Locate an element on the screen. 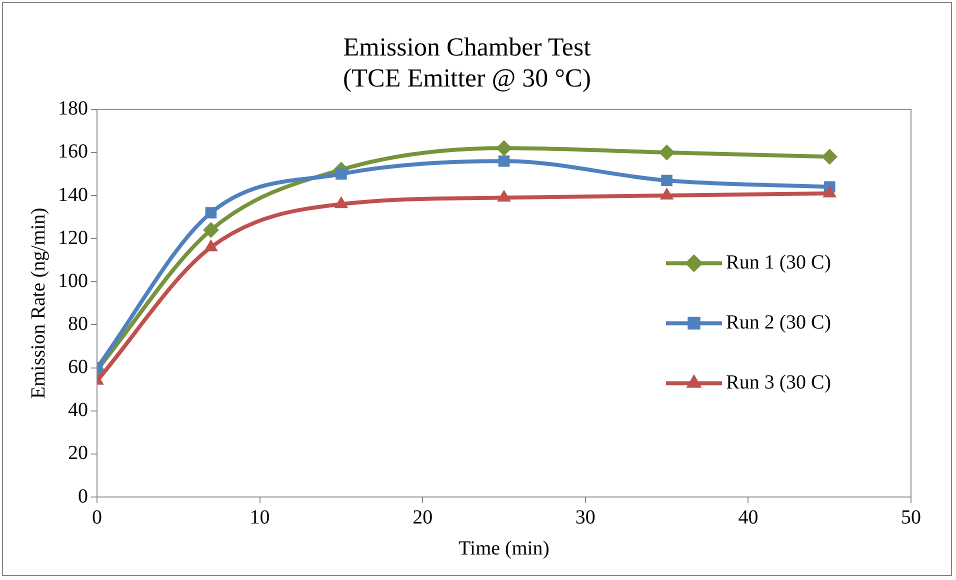 Image resolution: width=956 pixels, height=580 pixels. x-tick-label: 40 is located at coordinates (748, 517).